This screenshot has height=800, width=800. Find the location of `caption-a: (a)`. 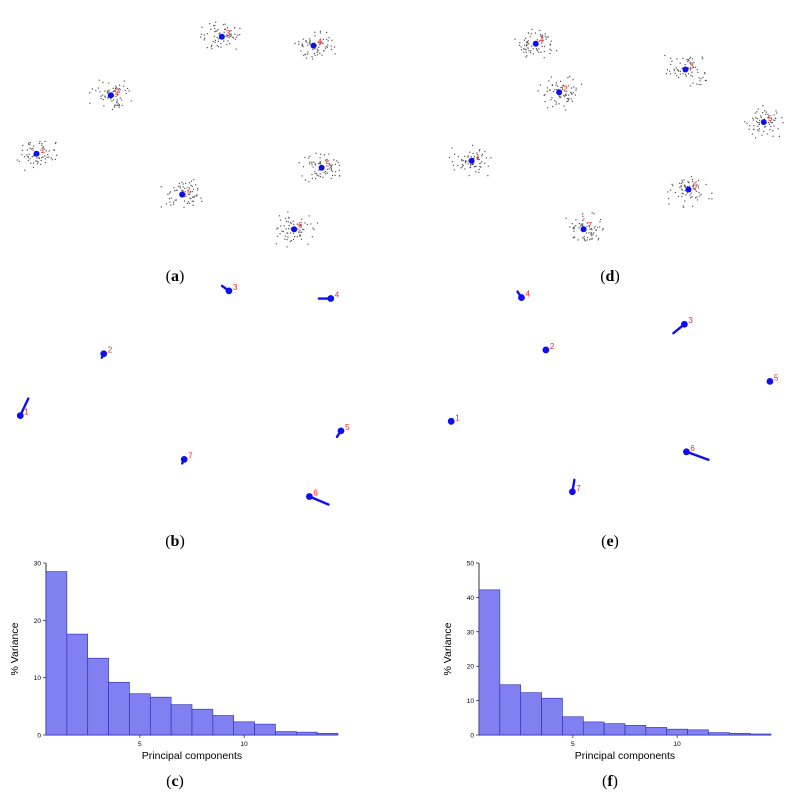

caption-a: (a) is located at coordinates (175, 276).